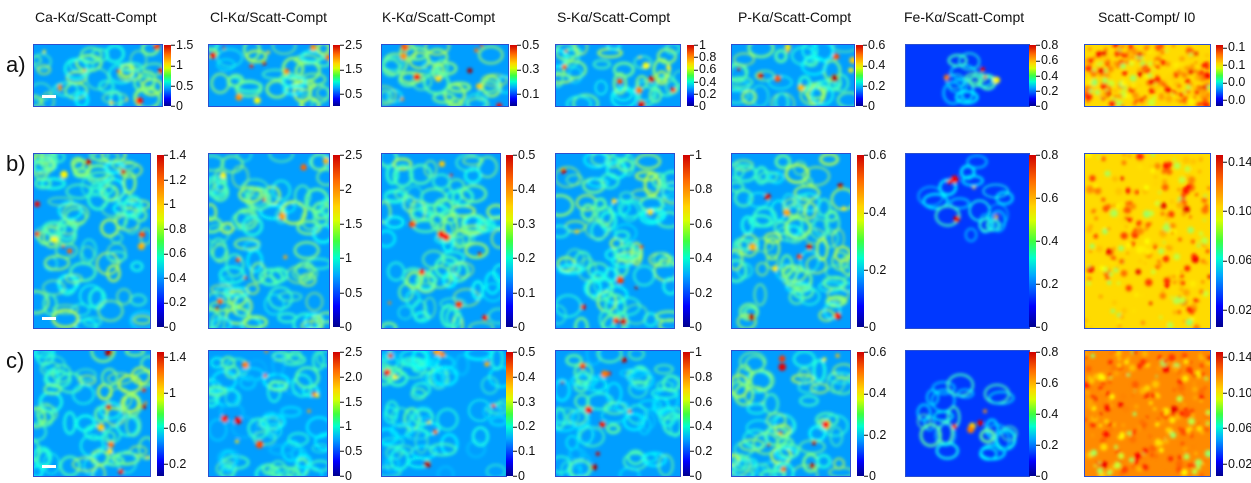  Describe the element at coordinates (690, 75) in the screenshot. I see `colorbar-row1-col4` at that location.